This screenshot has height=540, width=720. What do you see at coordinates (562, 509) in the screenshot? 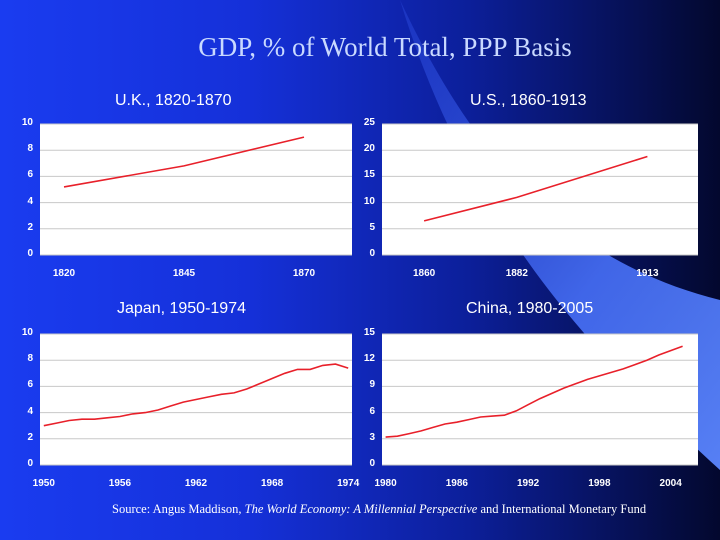
I see `source-suffix: and International Monetary Fund` at bounding box center [562, 509].